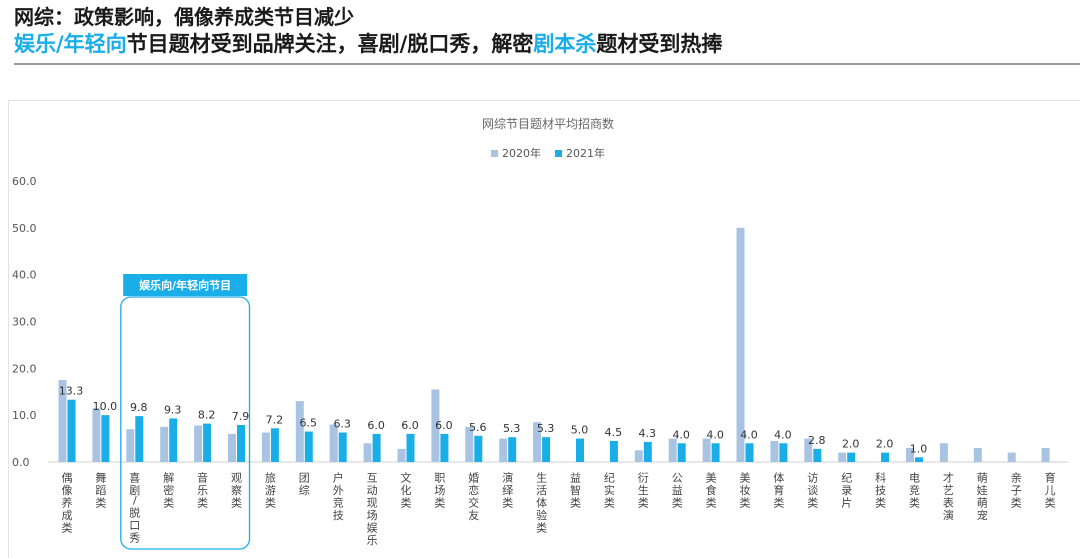 The width and height of the screenshot is (1080, 558). Describe the element at coordinates (565, 44) in the screenshot. I see `headline-highlight-script-kill: 剧本杀` at that location.